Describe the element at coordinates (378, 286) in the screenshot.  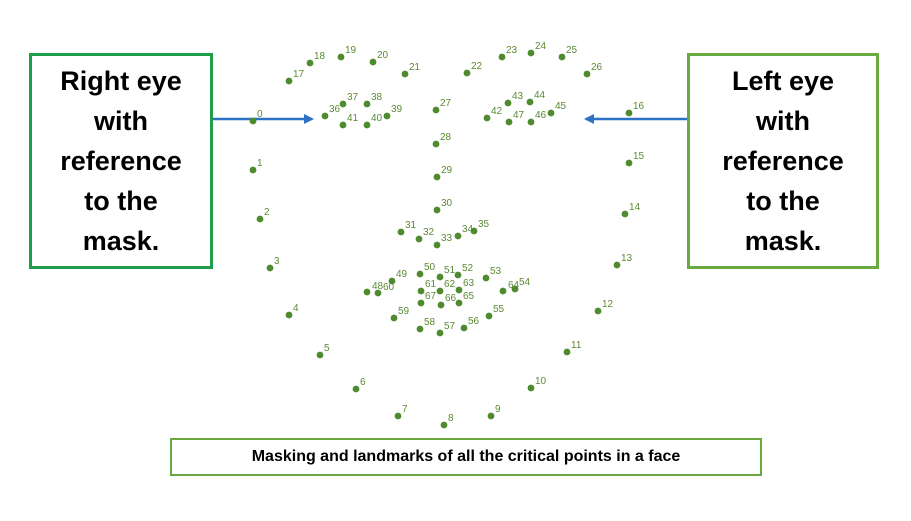
I see `landmark-label-48: 48` at that location.